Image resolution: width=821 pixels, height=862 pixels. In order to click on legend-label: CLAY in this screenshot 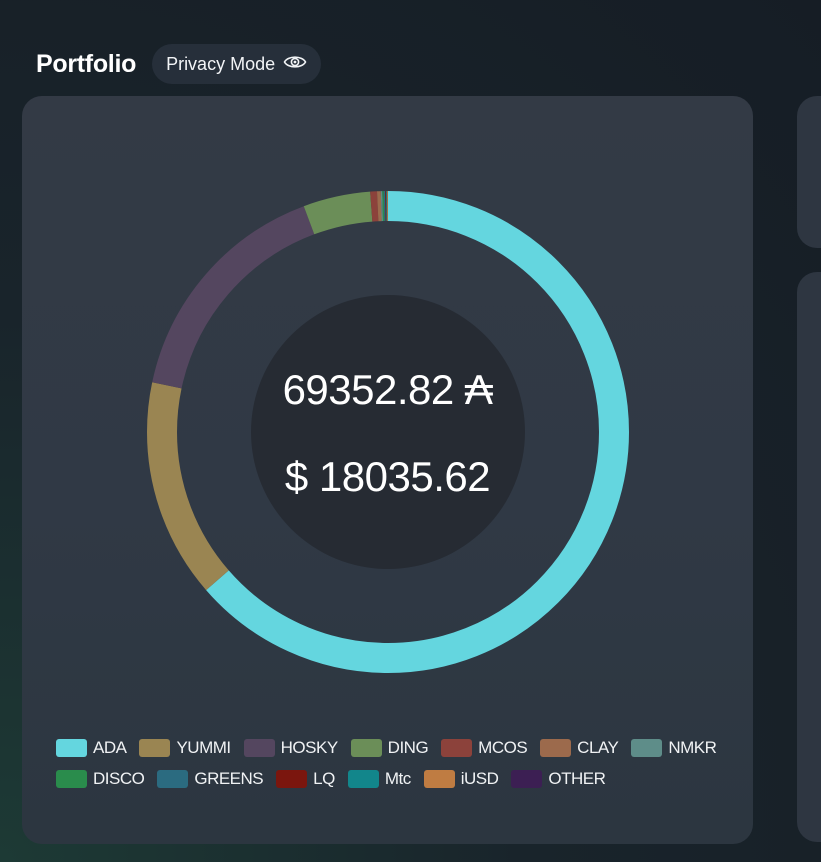, I will do `click(598, 747)`.